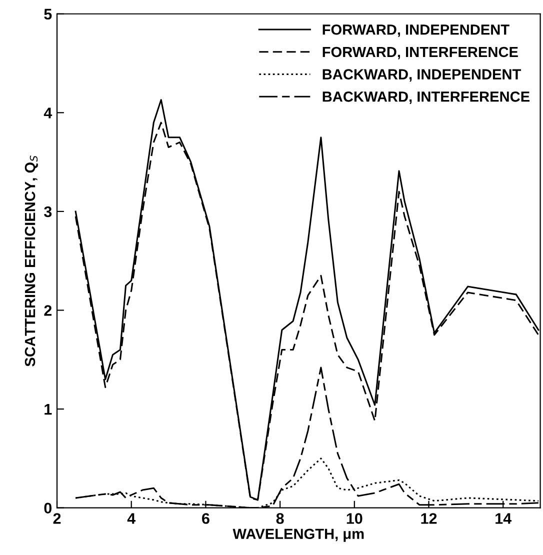  What do you see at coordinates (31, 261) in the screenshot?
I see `y-axis-title: SCATTERING EFFICIENCY, Q$_{S}$` at bounding box center [31, 261].